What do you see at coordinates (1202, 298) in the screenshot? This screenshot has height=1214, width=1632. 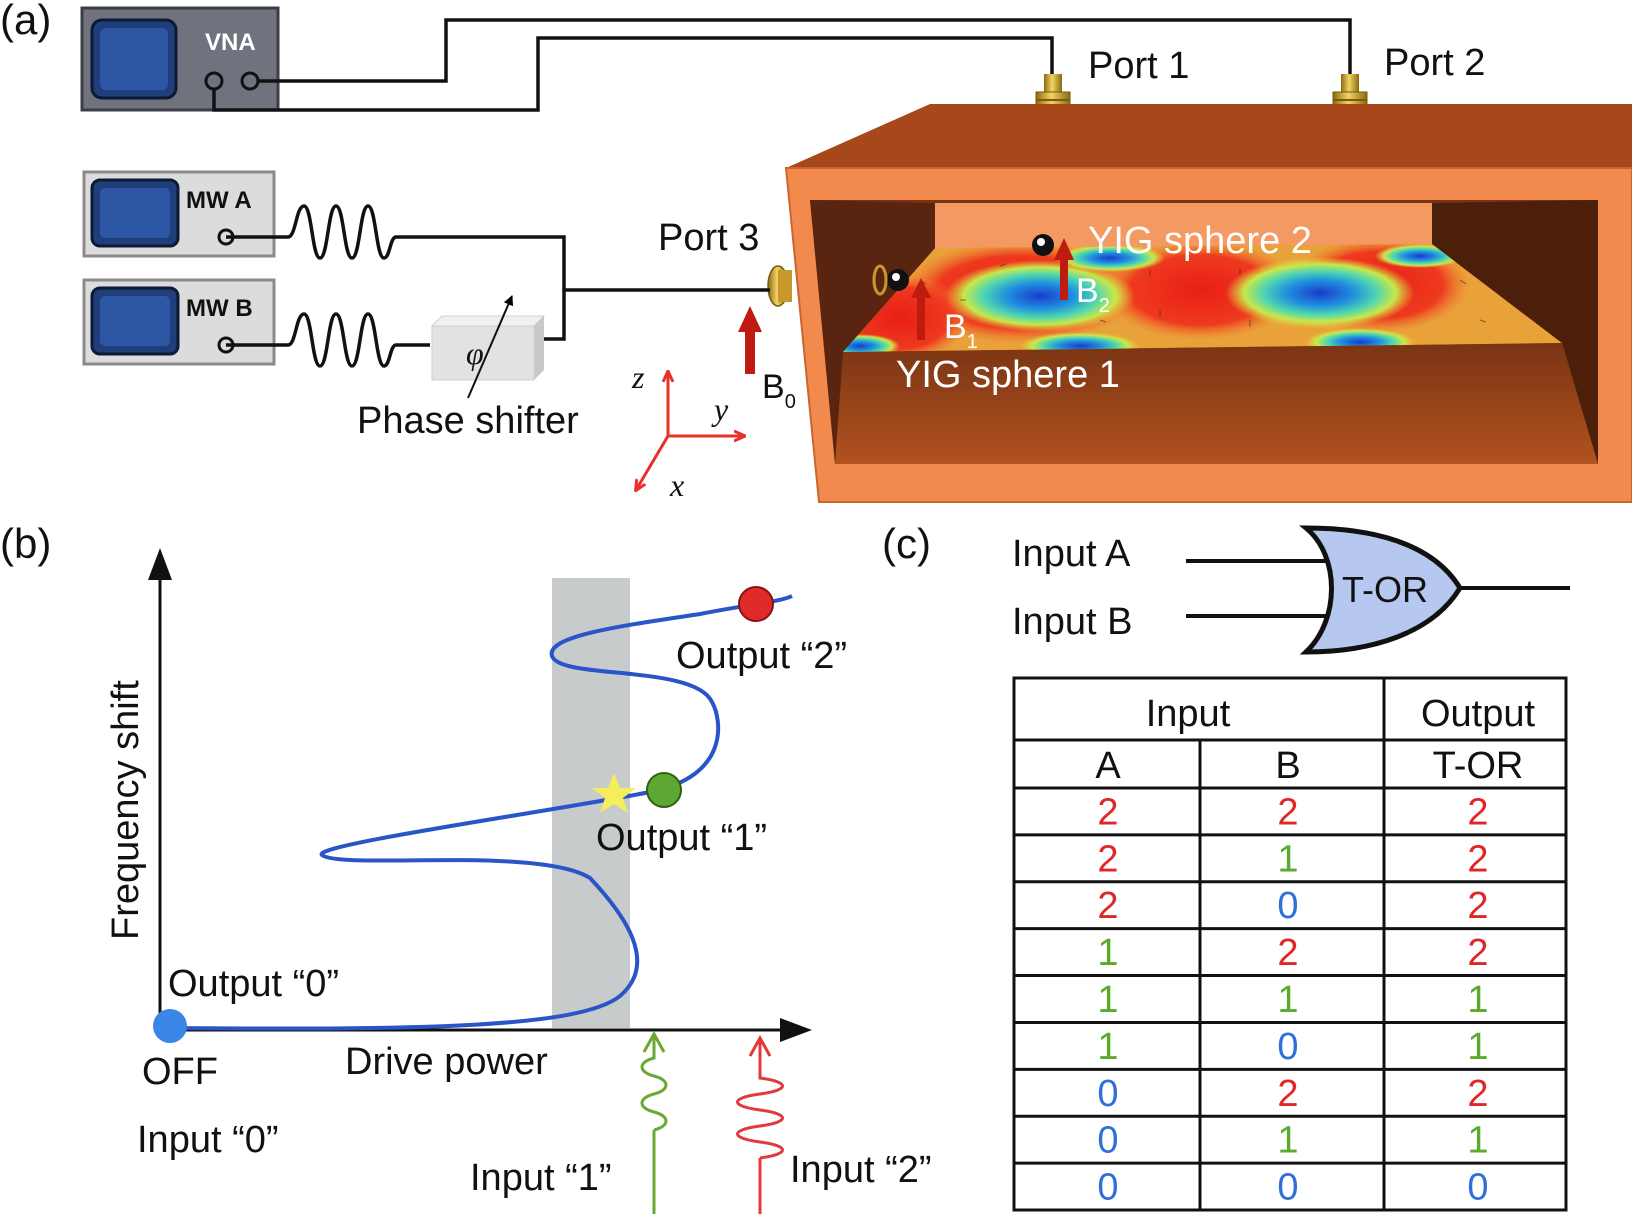 I see `field-sheet` at bounding box center [1202, 298].